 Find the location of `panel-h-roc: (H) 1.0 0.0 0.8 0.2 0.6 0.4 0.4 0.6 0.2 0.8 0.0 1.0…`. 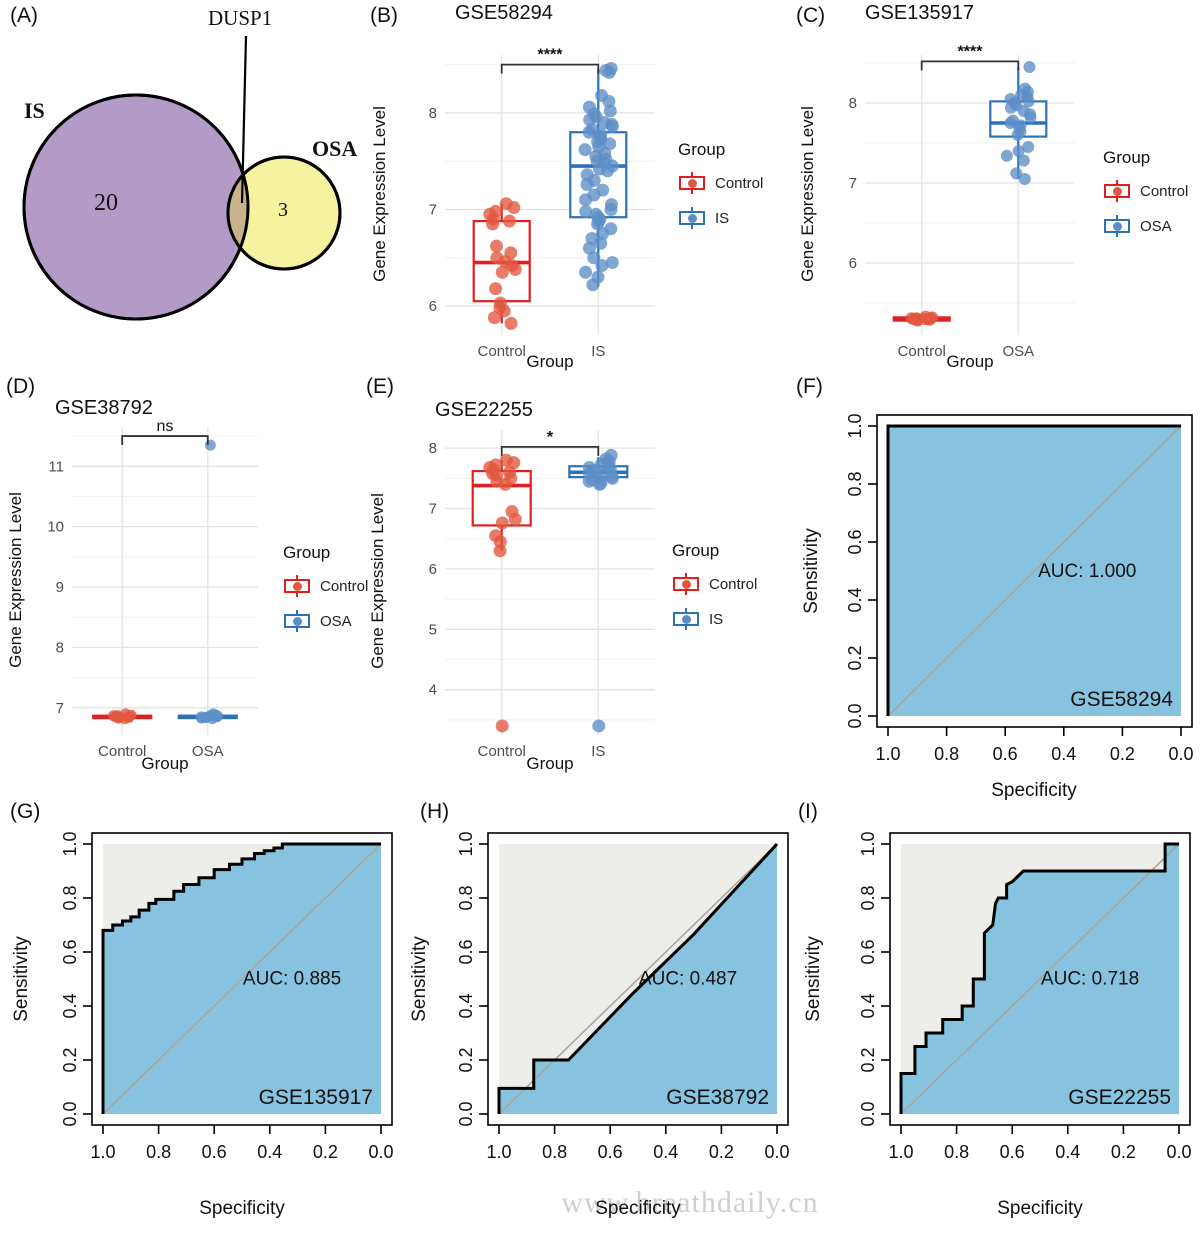

panel-h-roc: (H) 1.0 0.0 0.8 0.2 0.6 0.4 0.4 0.6 0.2 0.8 0.0 1.0… is located at coordinates (595, 1016).